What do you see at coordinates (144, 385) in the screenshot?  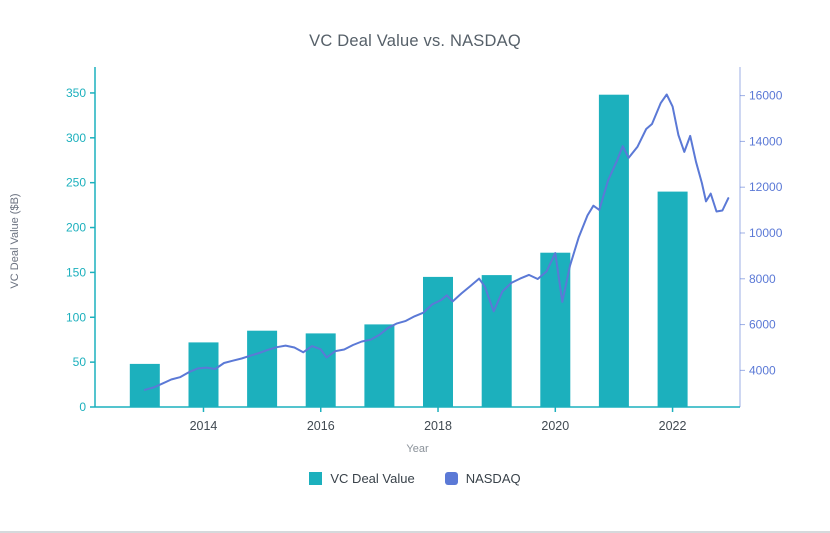 I see `vc-bar-2013` at bounding box center [144, 385].